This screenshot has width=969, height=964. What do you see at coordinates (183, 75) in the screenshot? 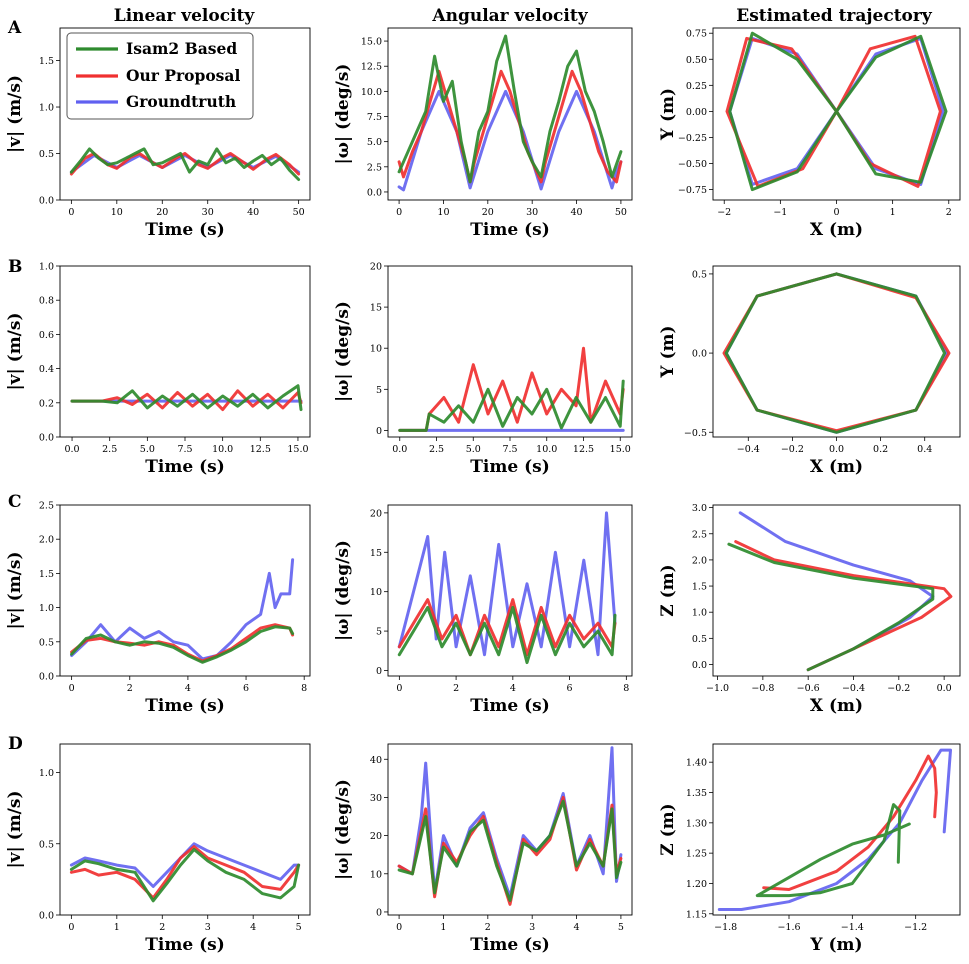
I see `legend-label-ours: Our Proposal` at bounding box center [183, 75].